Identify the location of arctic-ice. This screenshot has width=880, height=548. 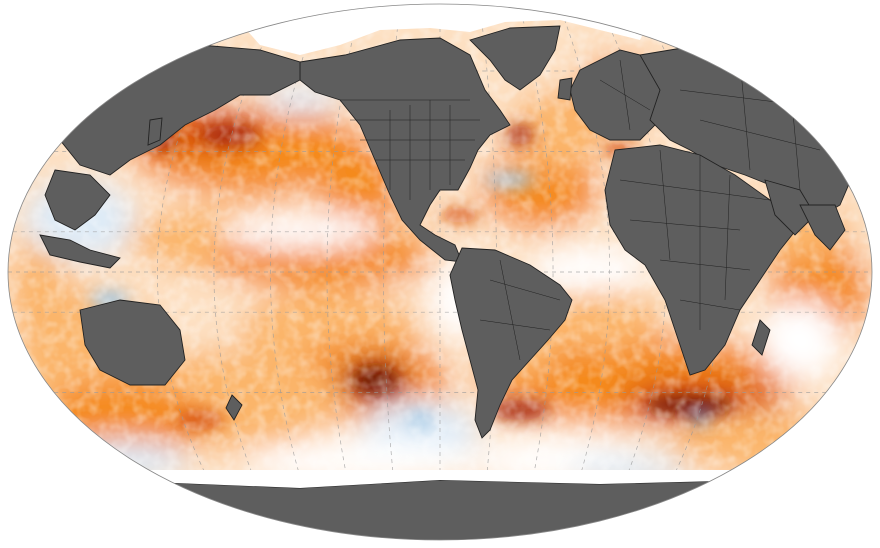
(440, 29).